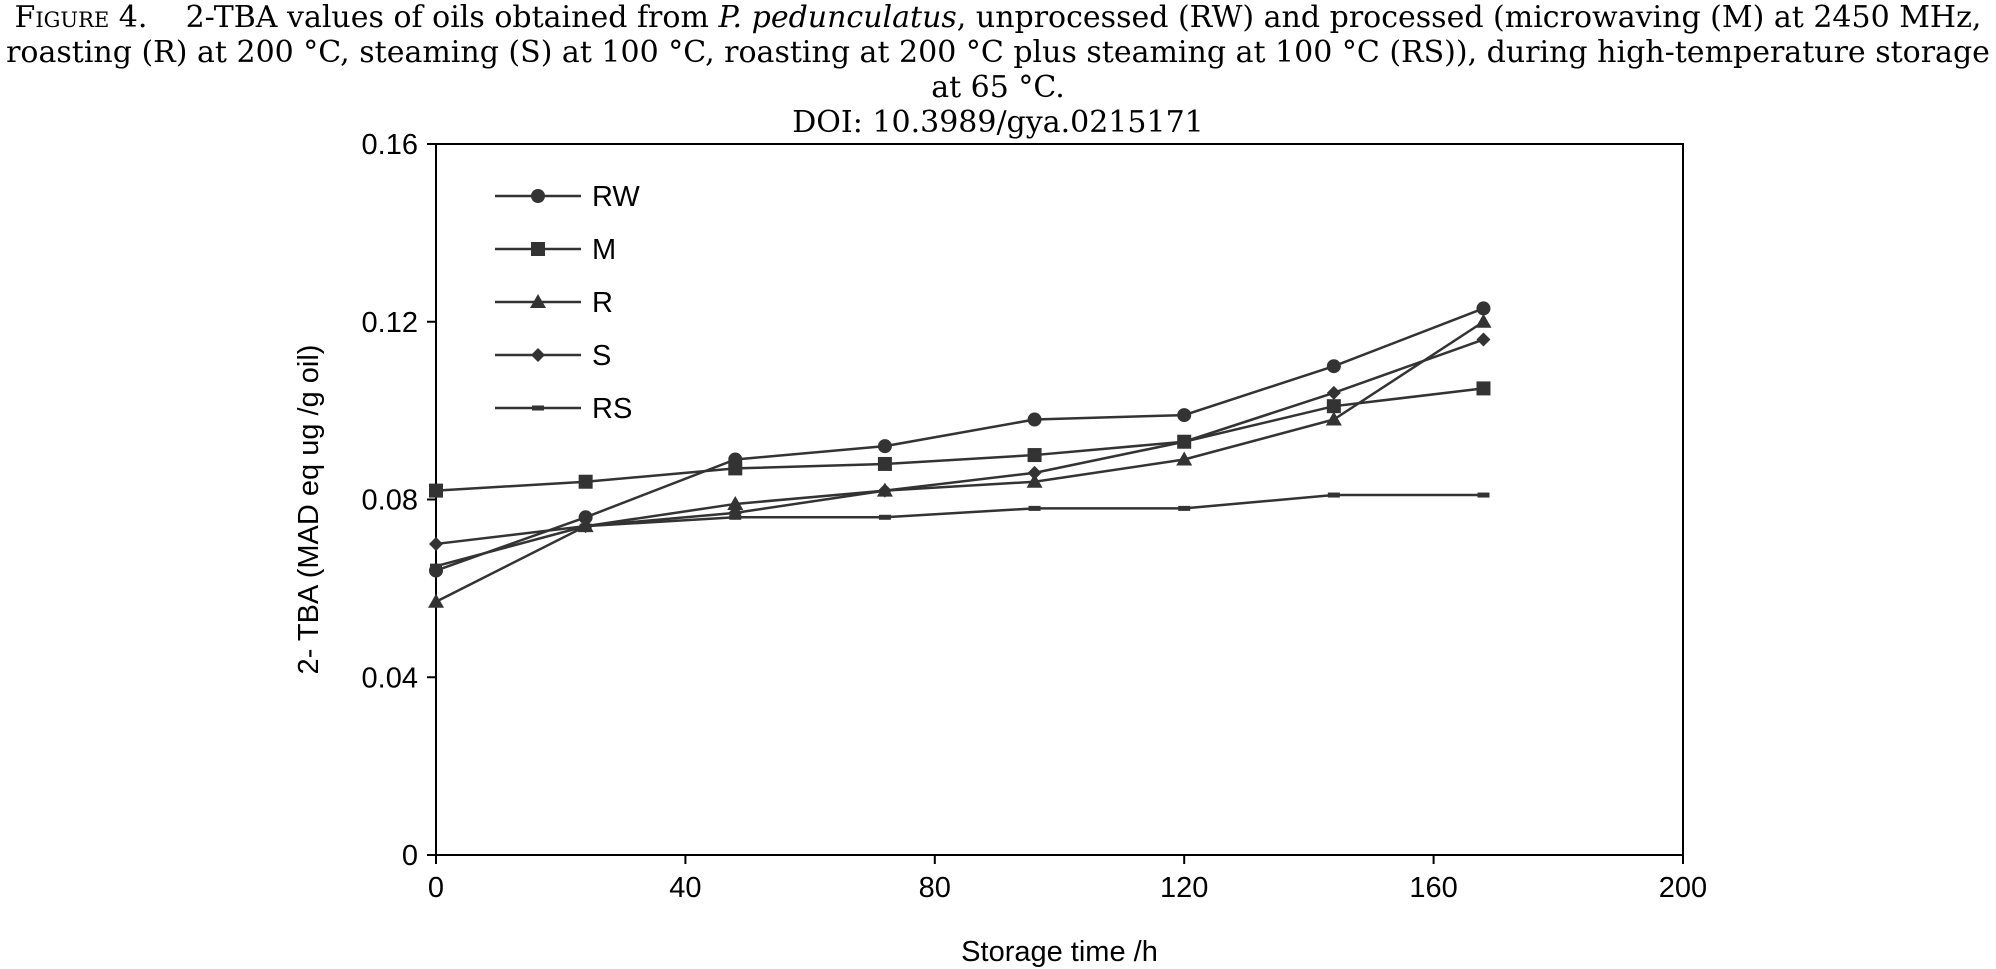  Describe the element at coordinates (309, 510) in the screenshot. I see `y-axis-label: 2- TBA (MAD eq ug /g oil)` at that location.